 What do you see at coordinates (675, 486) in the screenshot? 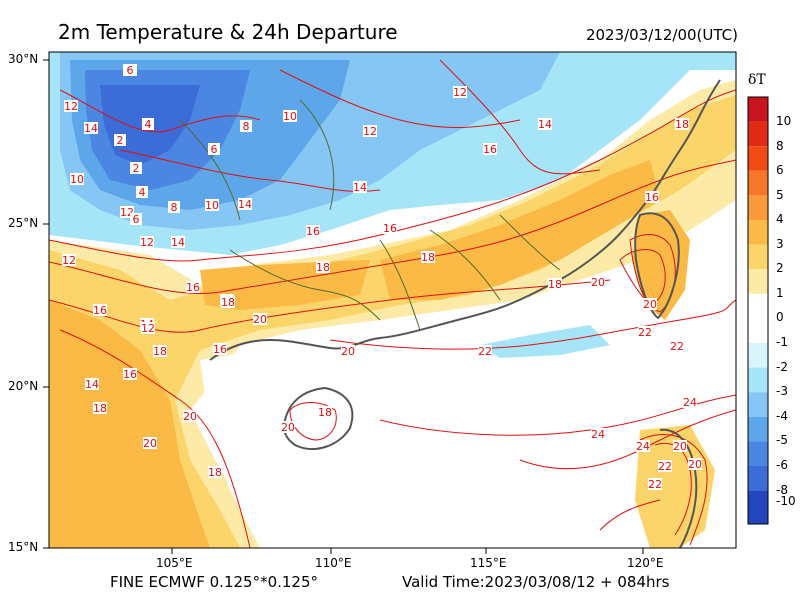
I see `luzon-warm` at bounding box center [675, 486].